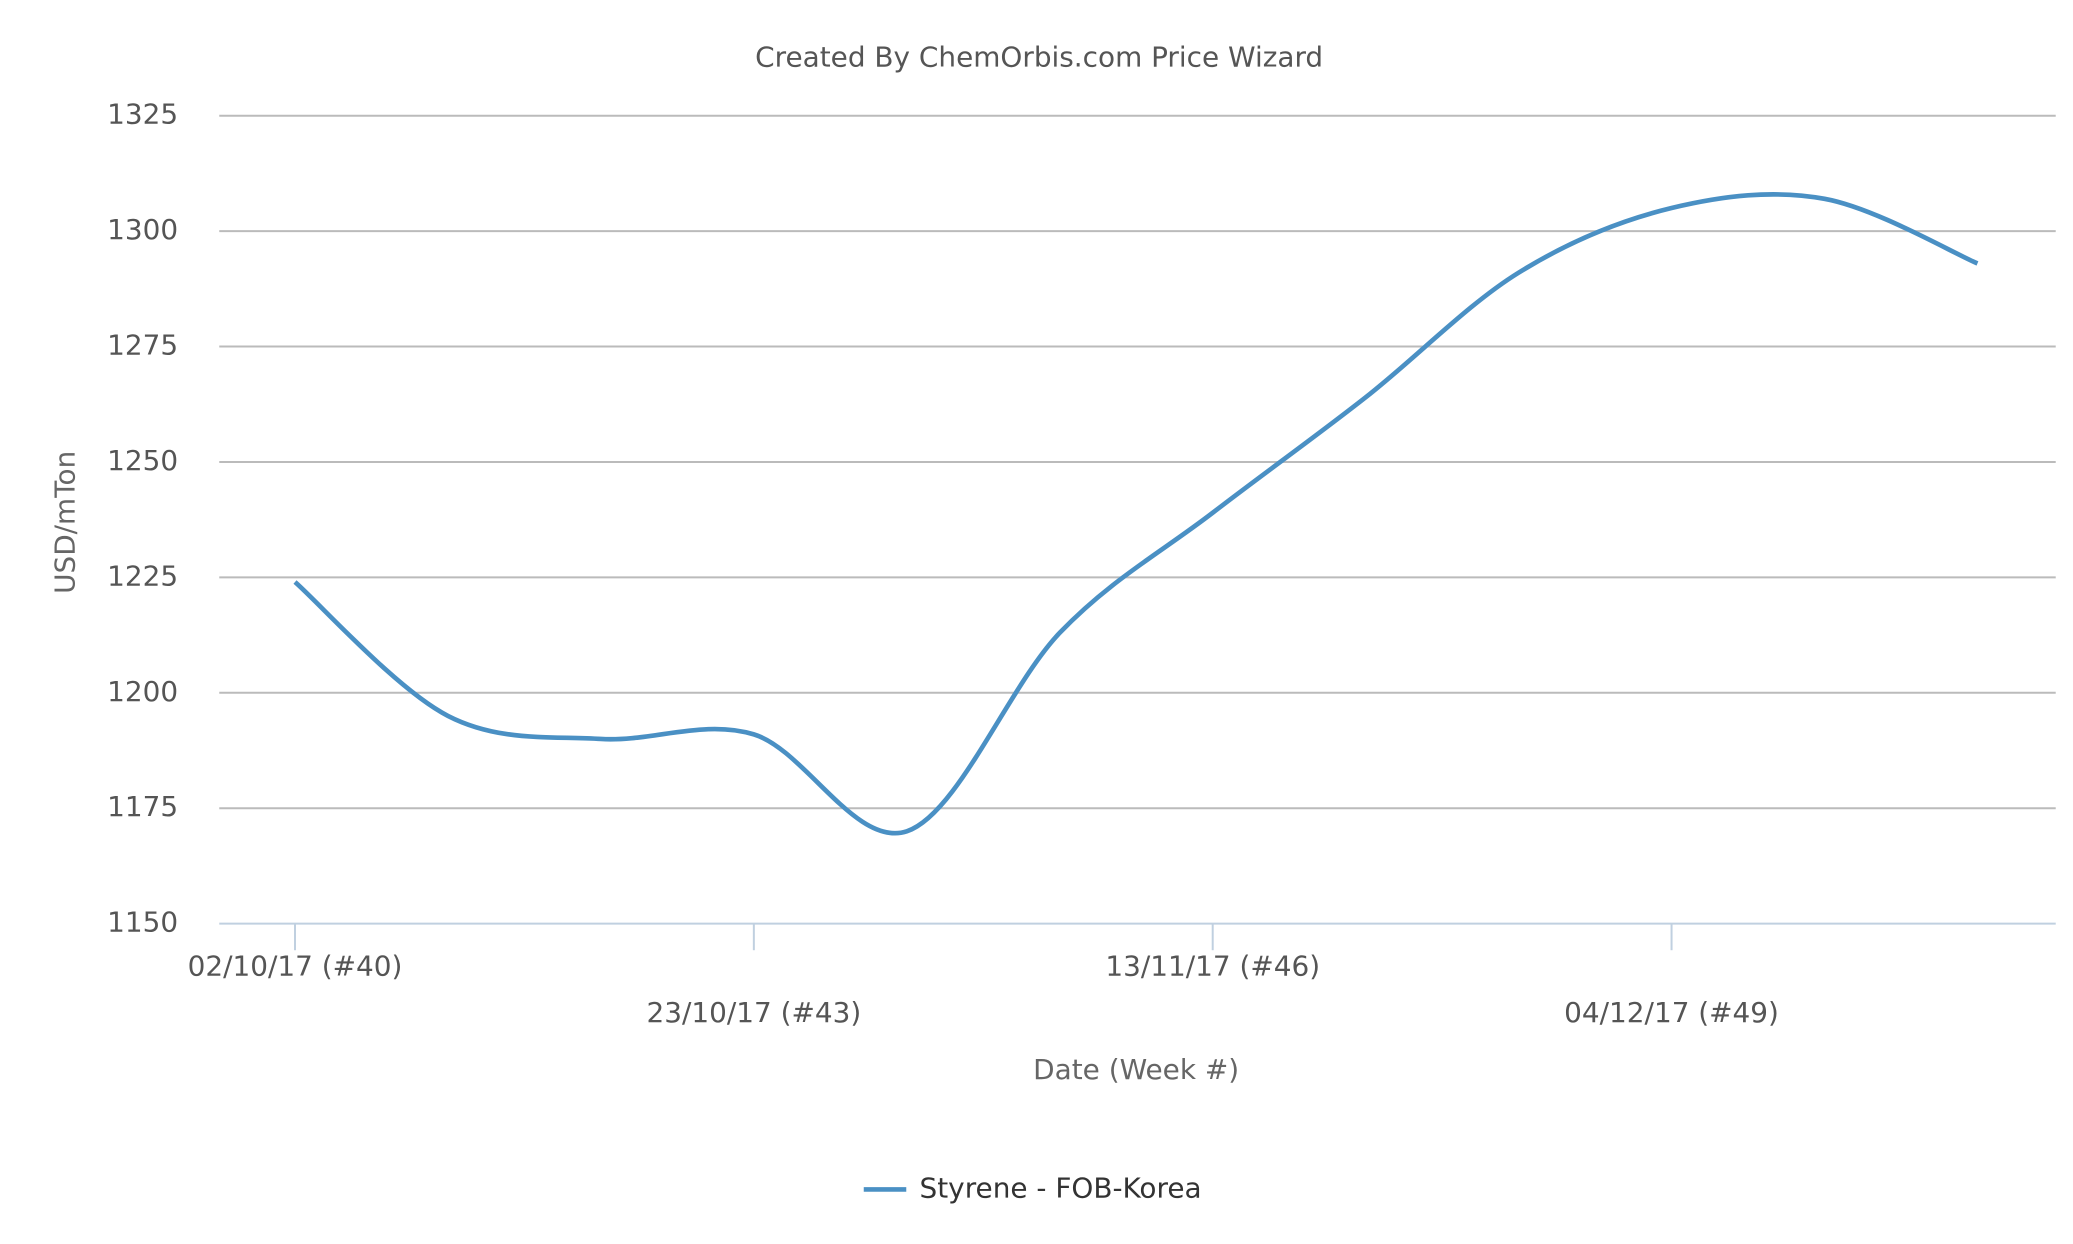  Describe the element at coordinates (64, 522) in the screenshot. I see `y-axis-label: USD/mTon` at that location.